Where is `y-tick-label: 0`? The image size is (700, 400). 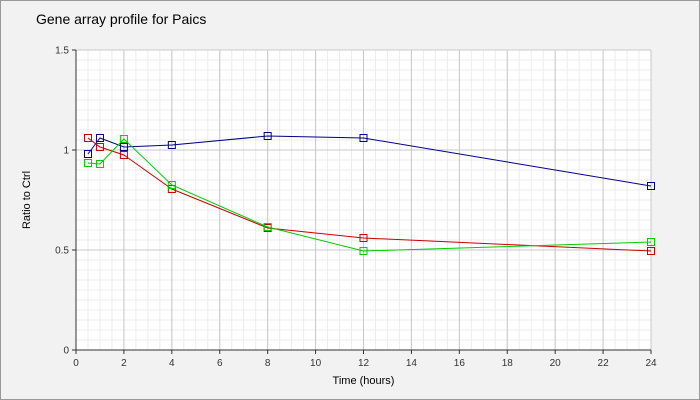 y-tick-label: 0 is located at coordinates (66, 351).